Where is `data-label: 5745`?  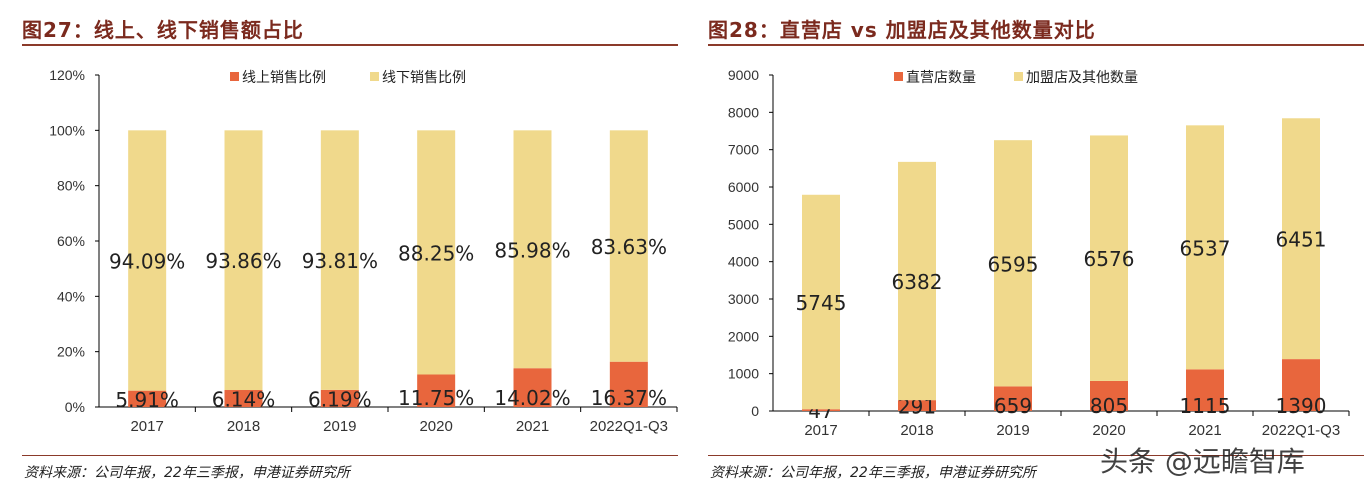 data-label: 5745 is located at coordinates (821, 303).